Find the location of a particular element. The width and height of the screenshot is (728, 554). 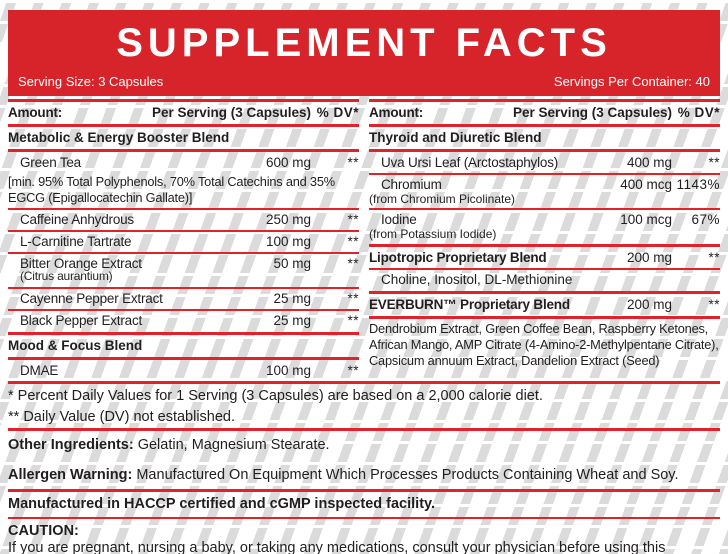

ingredient-amount: 250 mg is located at coordinates (288, 219).